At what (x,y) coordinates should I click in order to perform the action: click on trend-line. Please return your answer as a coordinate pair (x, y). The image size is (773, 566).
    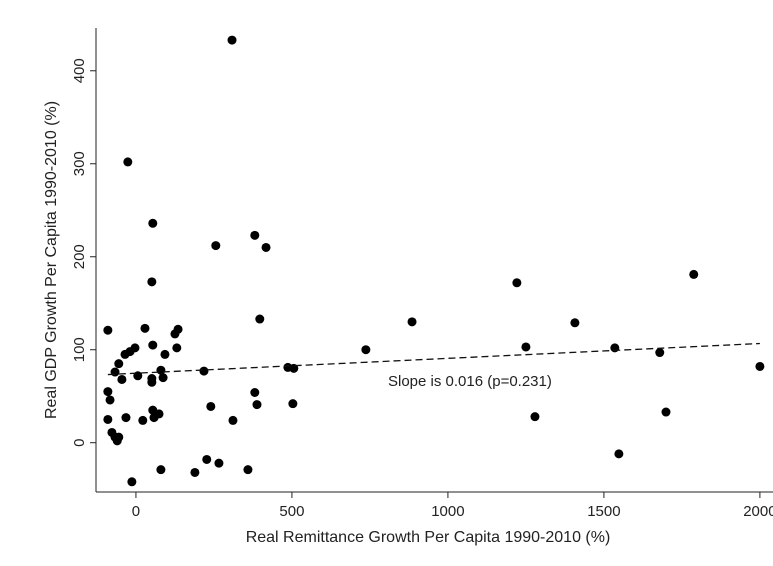
    Looking at the image, I should click on (433, 359).